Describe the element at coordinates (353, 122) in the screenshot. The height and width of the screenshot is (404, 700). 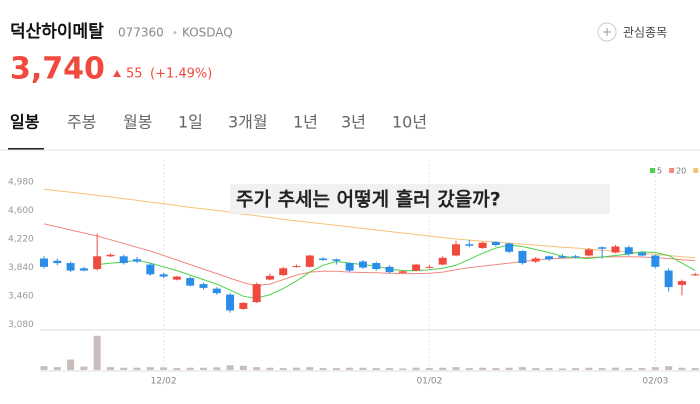
I see `tab: 3년` at that location.